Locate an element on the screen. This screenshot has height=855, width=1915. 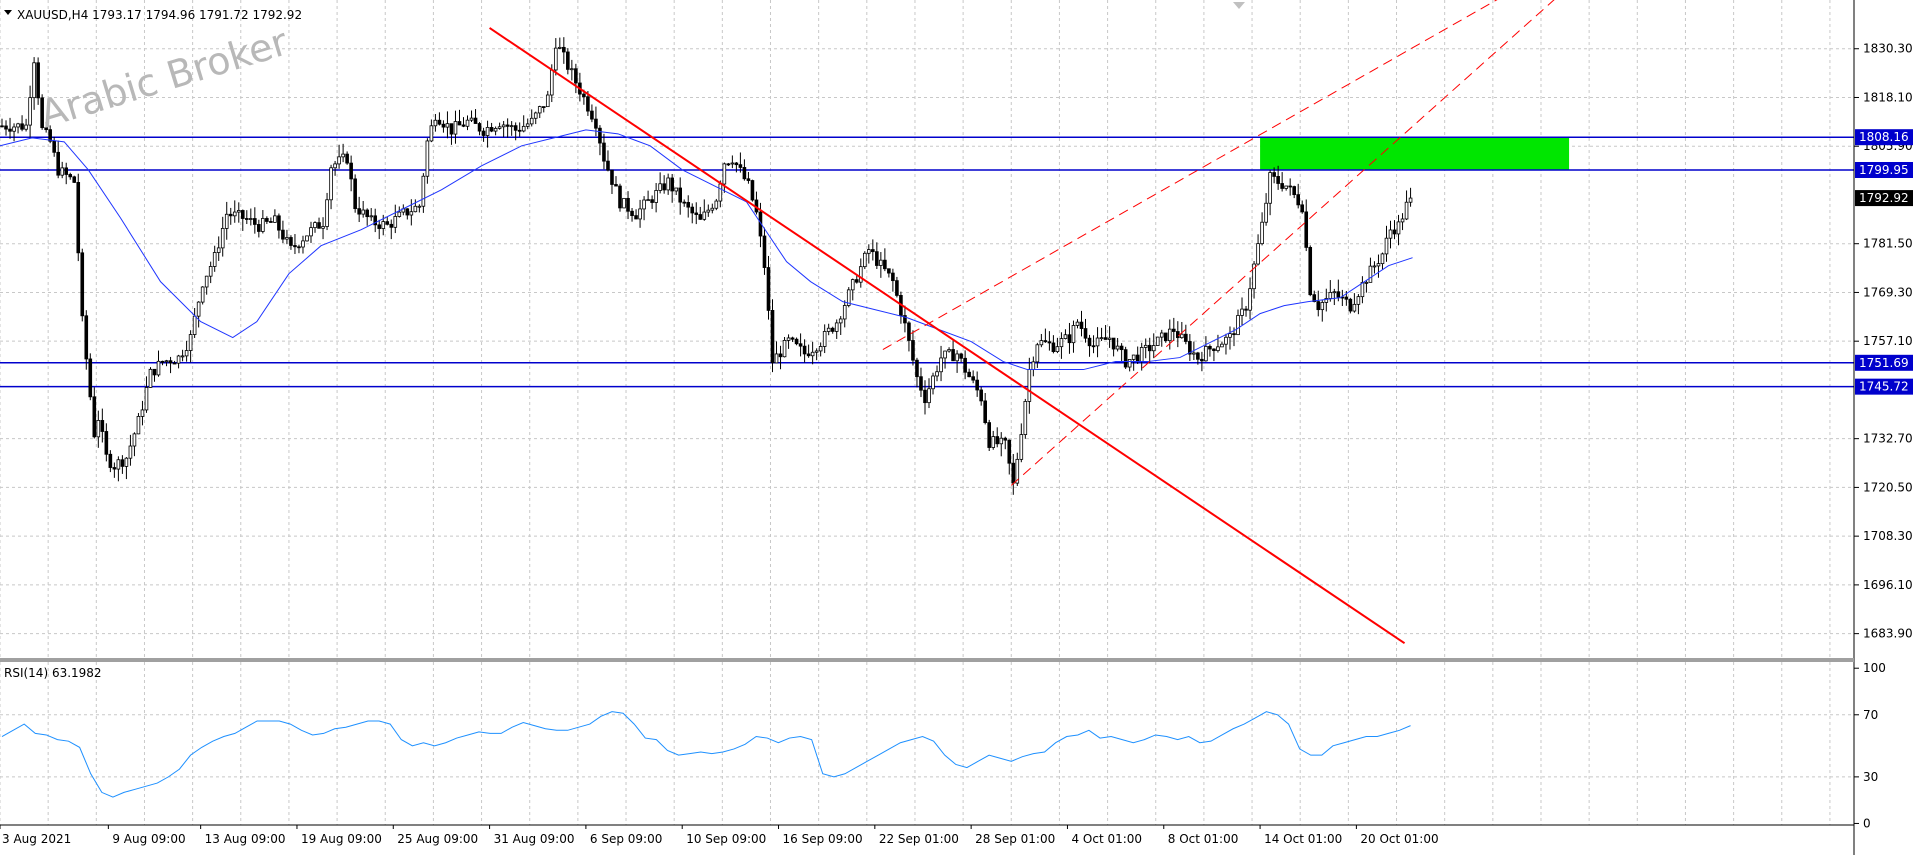
rsi-line is located at coordinates (706, 754).